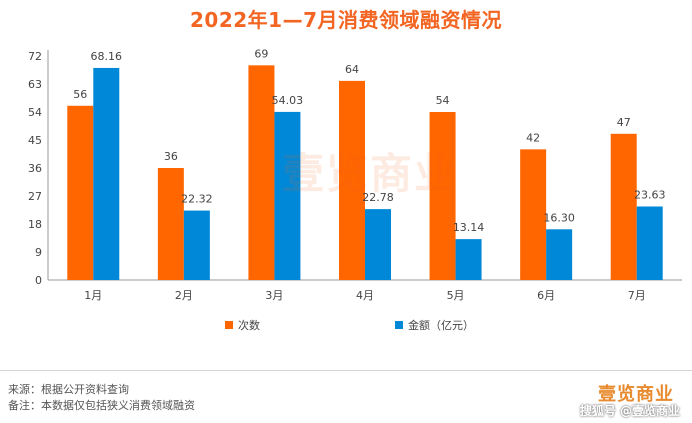  I want to click on y-tick-label: 54, so click(35, 112).